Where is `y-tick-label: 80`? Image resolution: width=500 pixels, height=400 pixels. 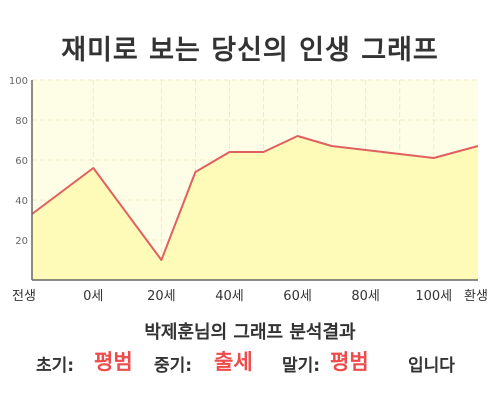
y-tick-label: 80 is located at coordinates (21, 121).